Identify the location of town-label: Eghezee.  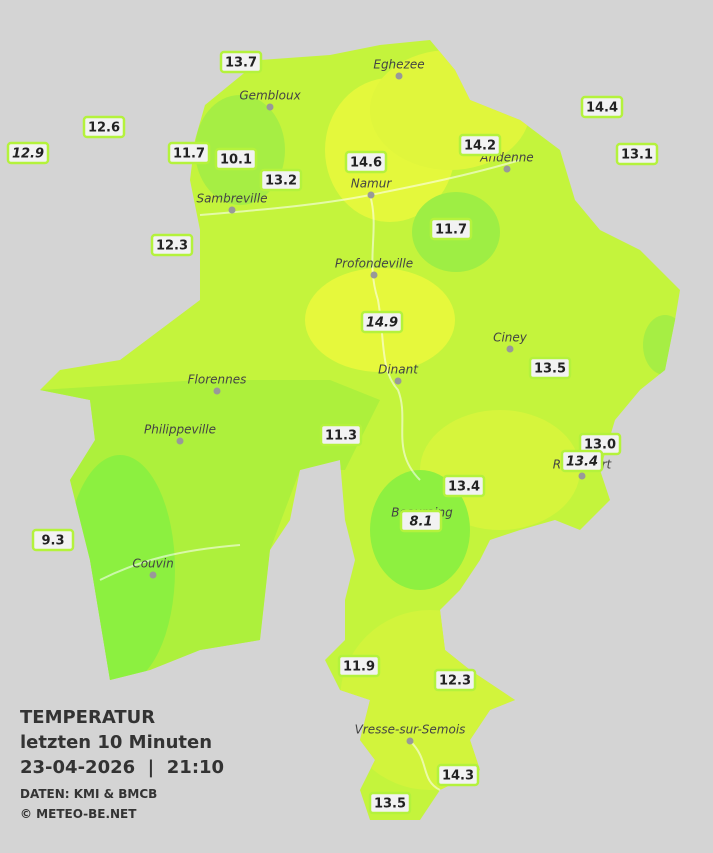
(398, 65).